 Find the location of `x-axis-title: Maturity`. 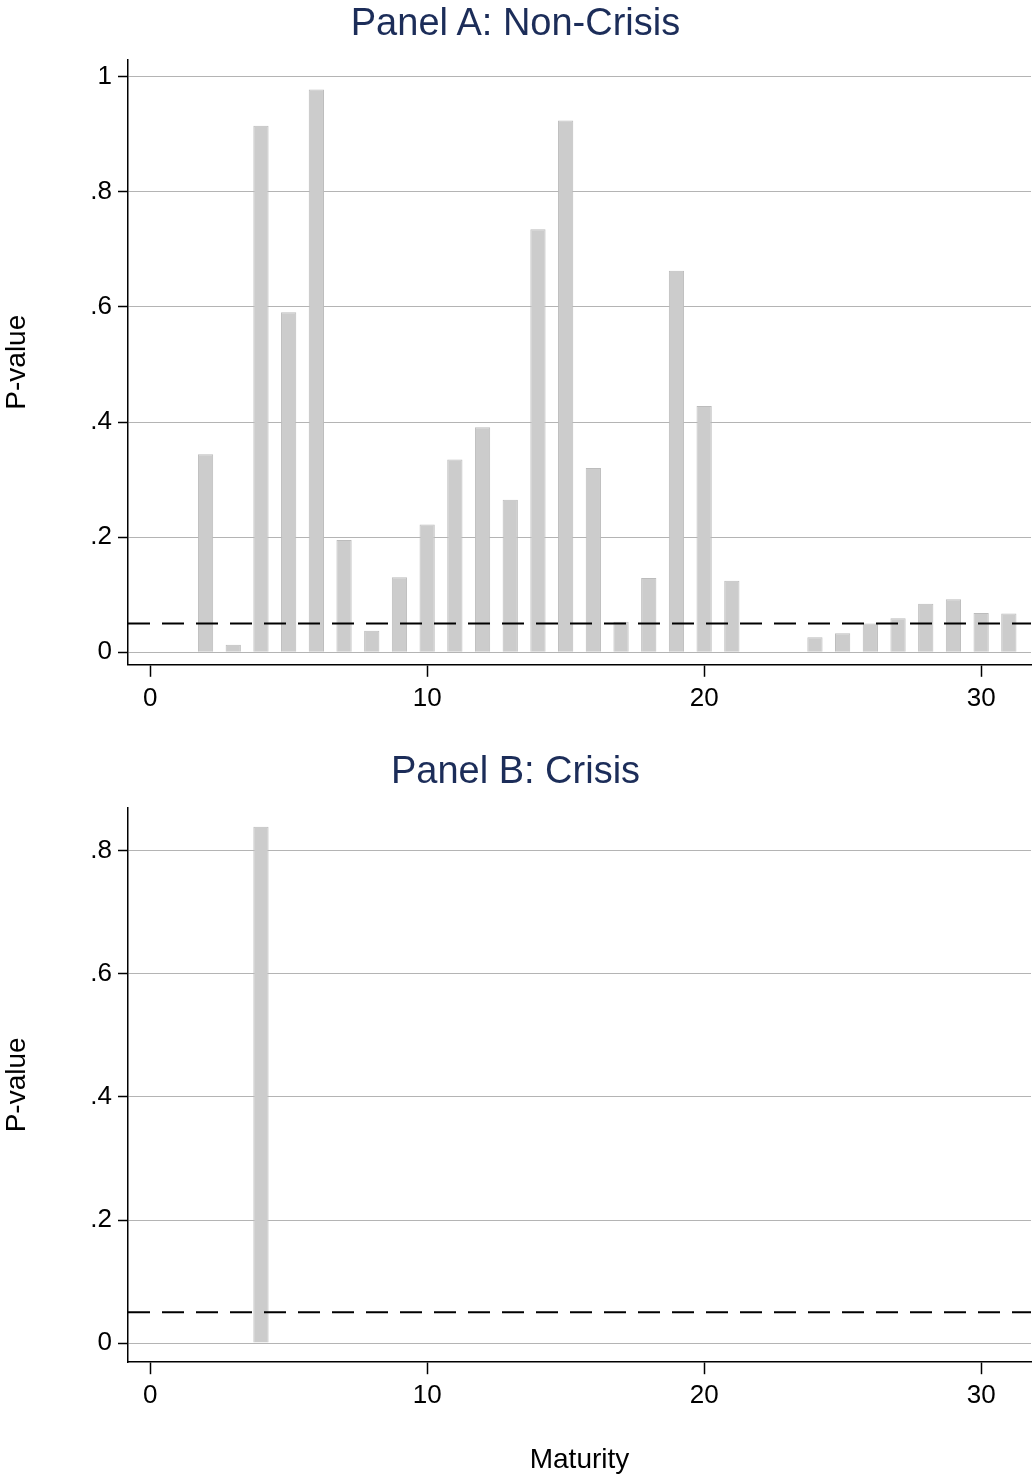

x-axis-title: Maturity is located at coordinates (579, 1458).